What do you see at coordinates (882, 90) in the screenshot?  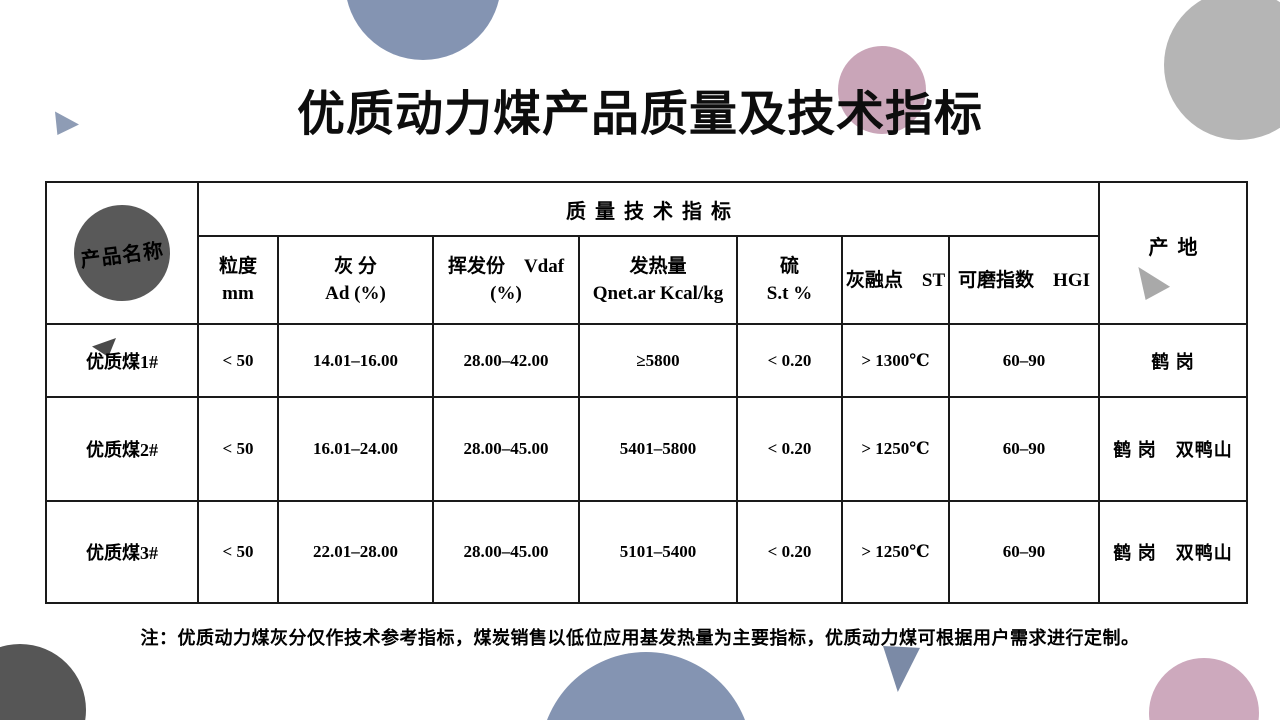 I see `decor-circle-title-pink` at bounding box center [882, 90].